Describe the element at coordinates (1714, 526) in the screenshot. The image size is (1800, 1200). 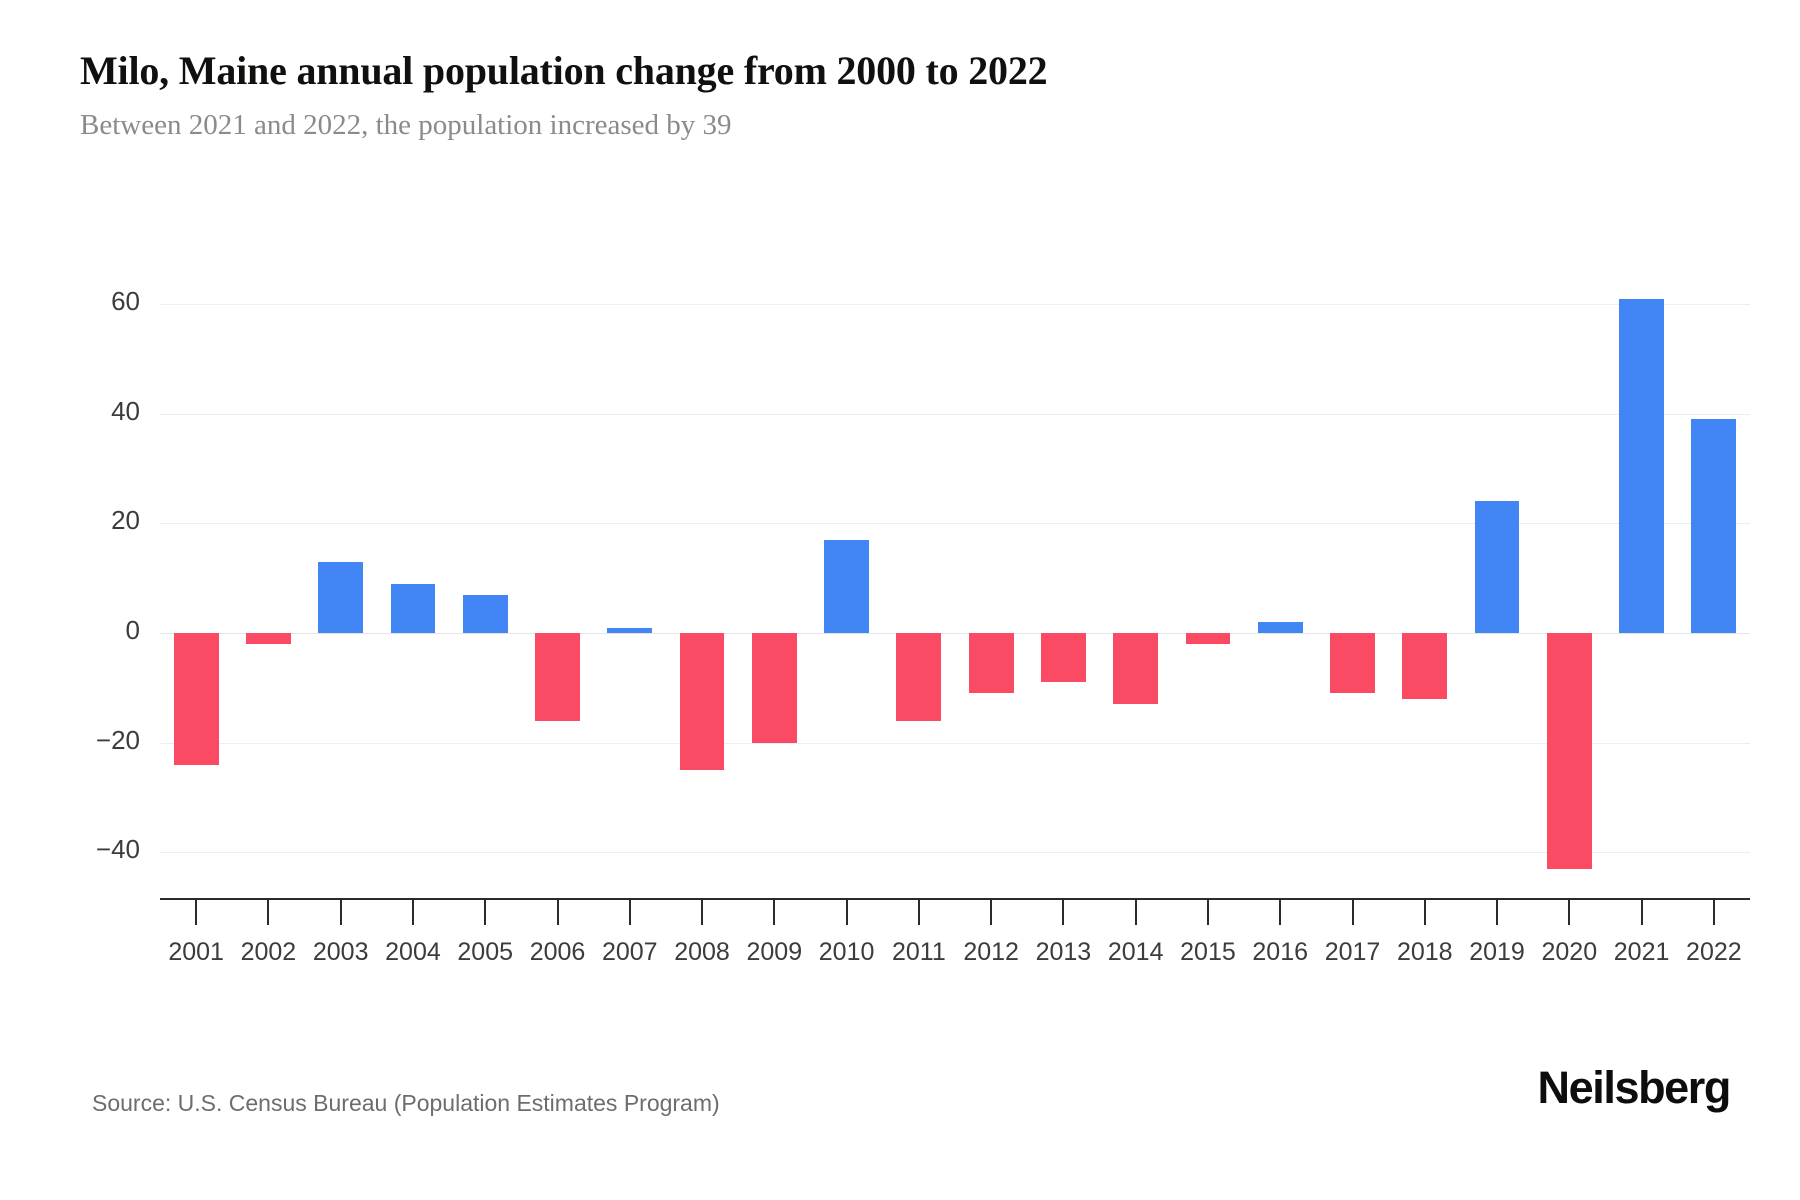
I see `bar-2022` at that location.